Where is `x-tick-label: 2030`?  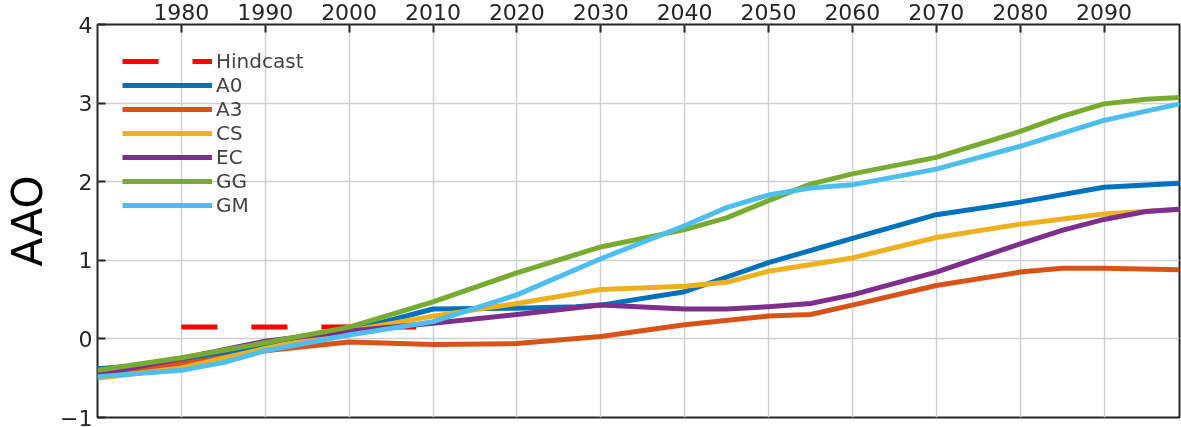 x-tick-label: 2030 is located at coordinates (600, 12).